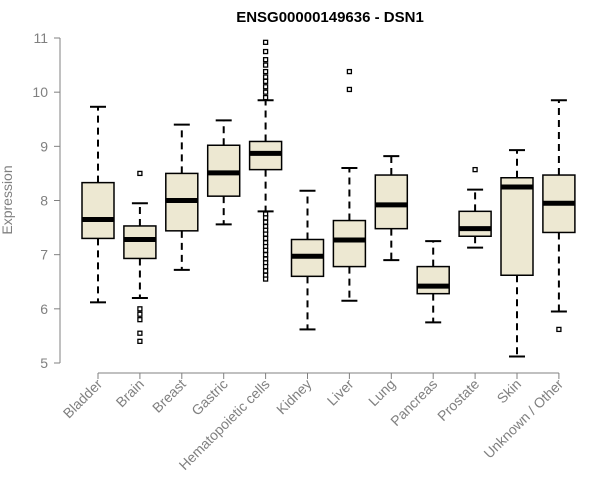 The width and height of the screenshot is (600, 500). What do you see at coordinates (413, 402) in the screenshot?
I see `x-tick-label: Pancreas` at bounding box center [413, 402].